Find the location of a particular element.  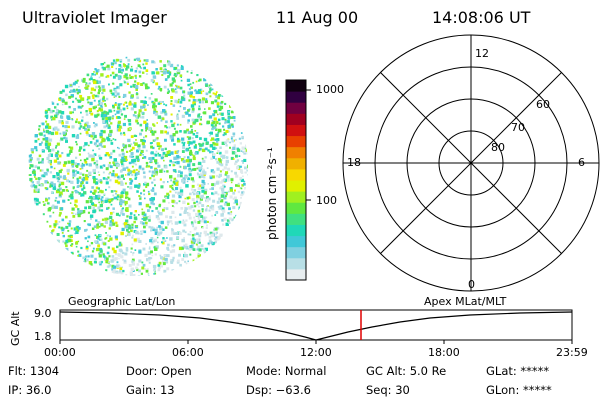

lat-70-label: 70 is located at coordinates (518, 127).